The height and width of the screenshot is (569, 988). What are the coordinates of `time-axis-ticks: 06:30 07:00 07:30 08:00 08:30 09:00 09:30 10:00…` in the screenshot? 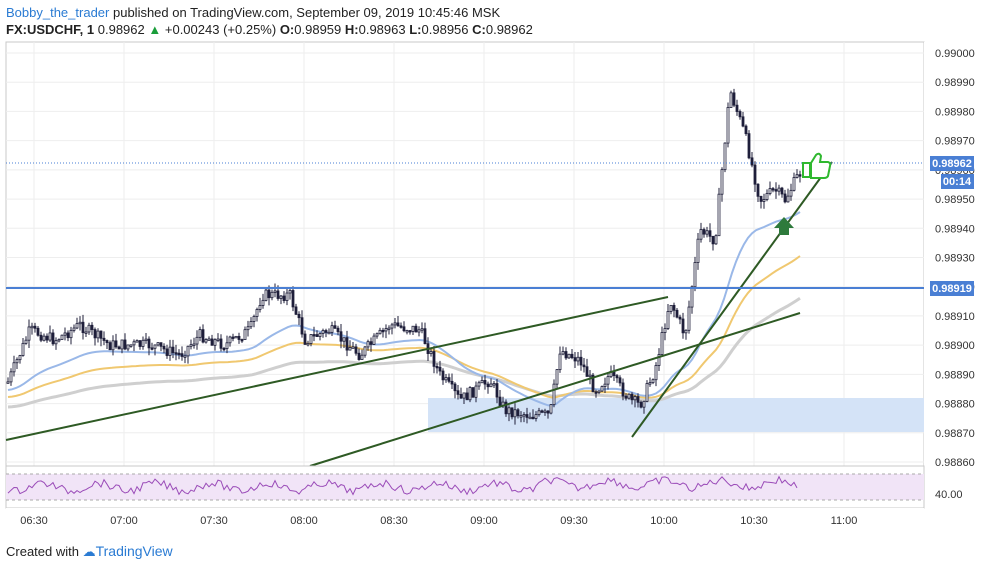 It's located at (438, 521).